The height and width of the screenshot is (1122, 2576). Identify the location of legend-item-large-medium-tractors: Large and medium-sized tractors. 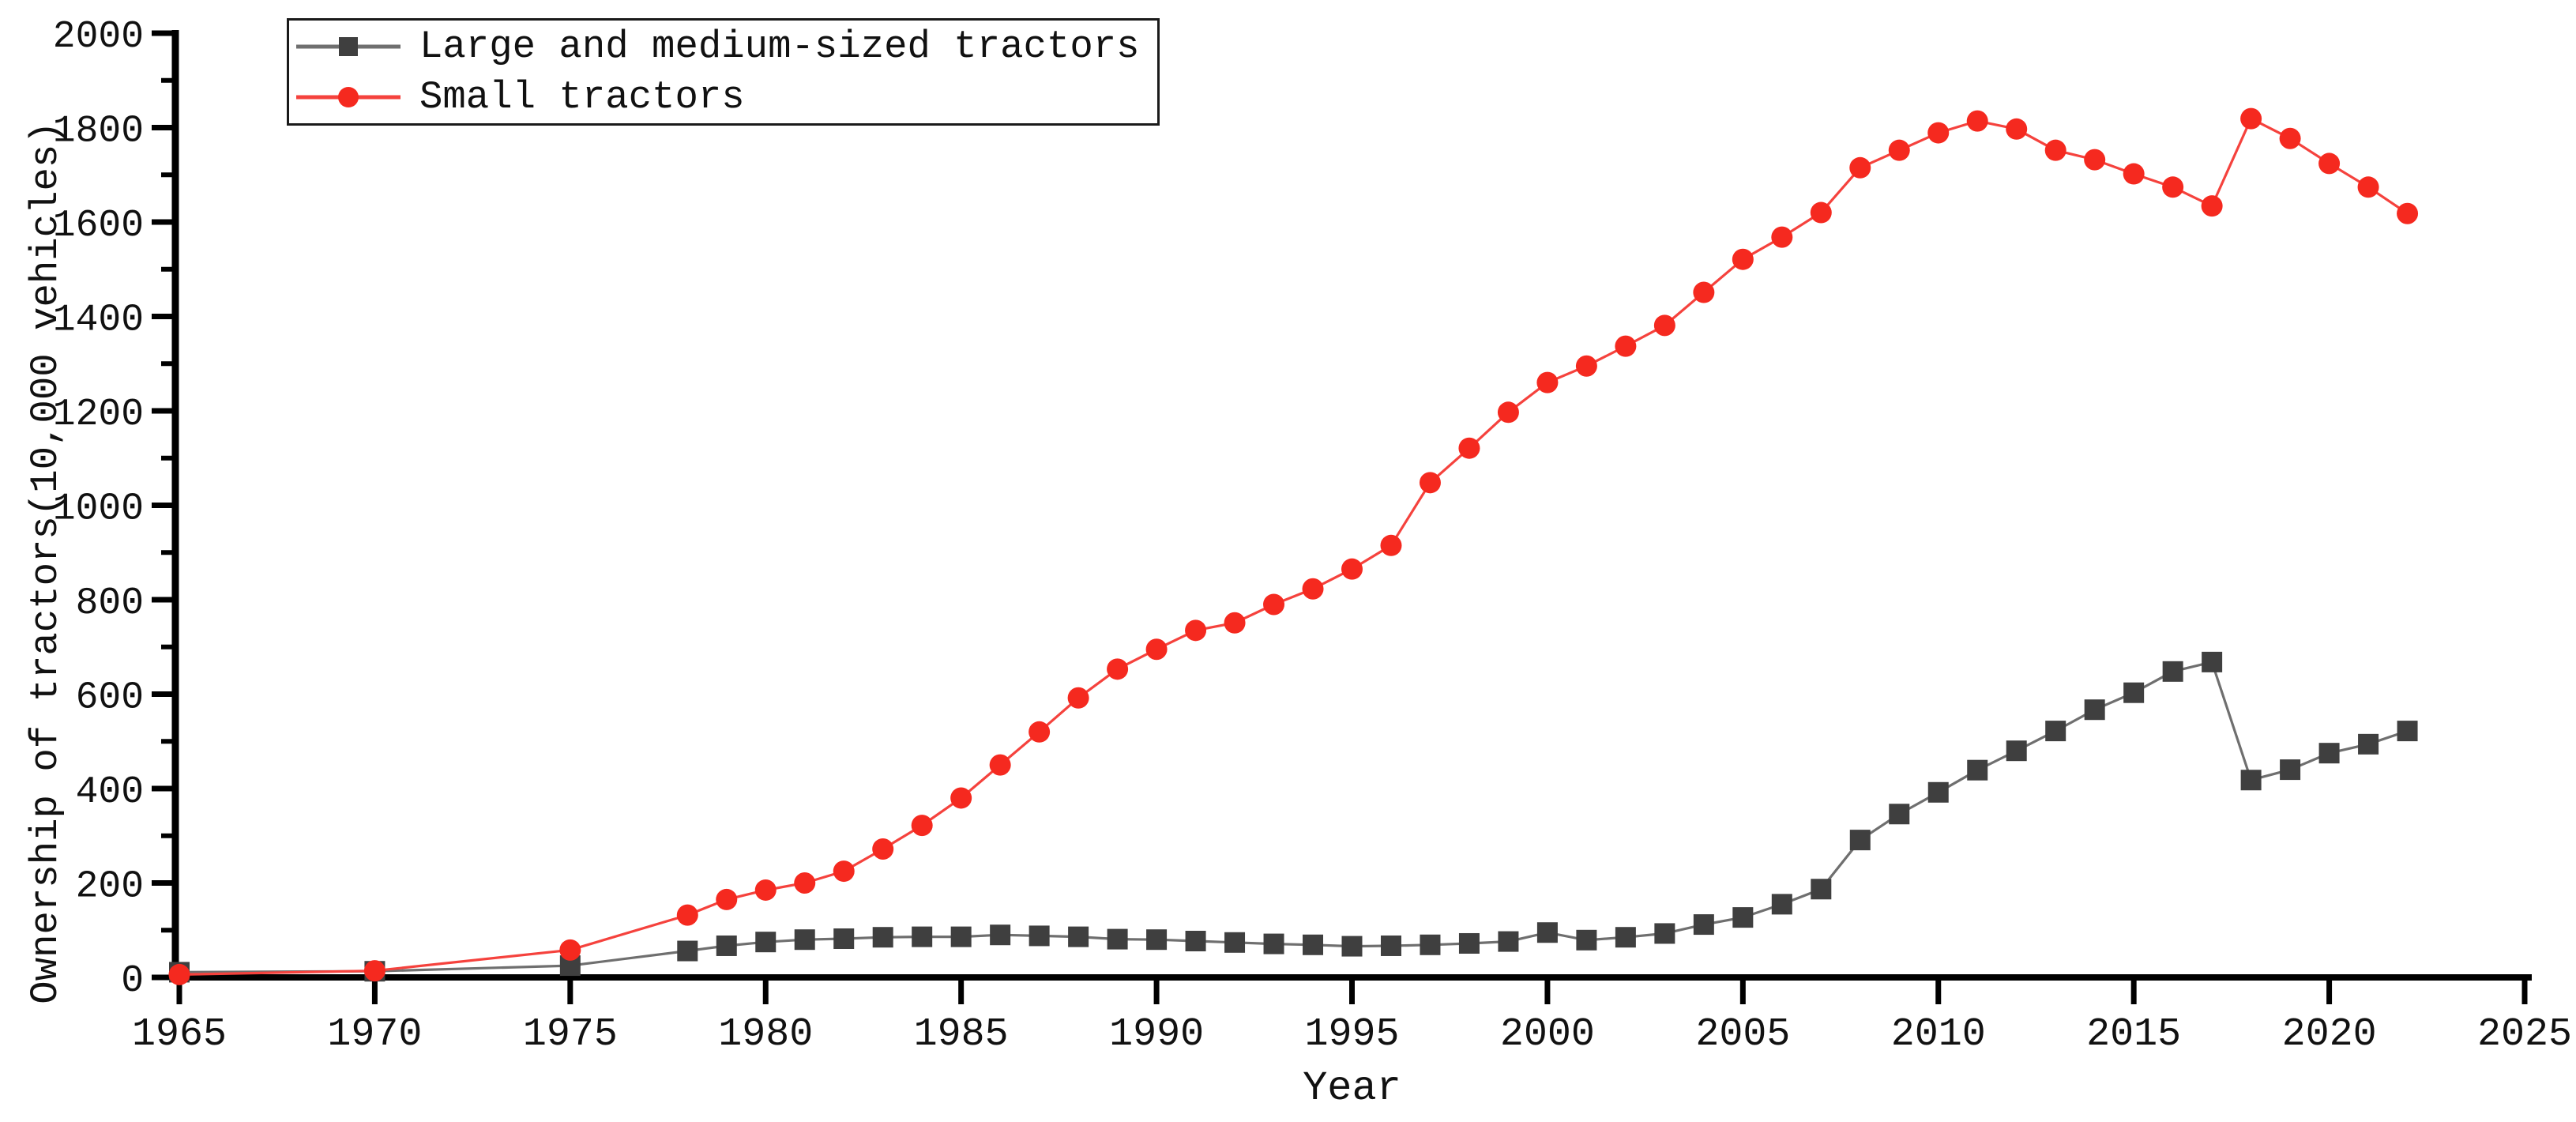
(723, 46).